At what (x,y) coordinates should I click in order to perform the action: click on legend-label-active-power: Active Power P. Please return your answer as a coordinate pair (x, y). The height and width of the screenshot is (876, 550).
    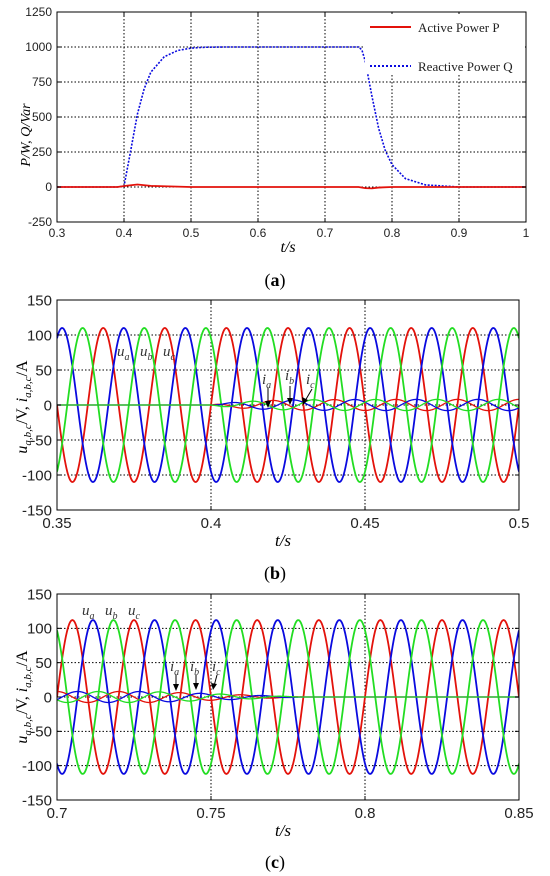
    Looking at the image, I should click on (459, 27).